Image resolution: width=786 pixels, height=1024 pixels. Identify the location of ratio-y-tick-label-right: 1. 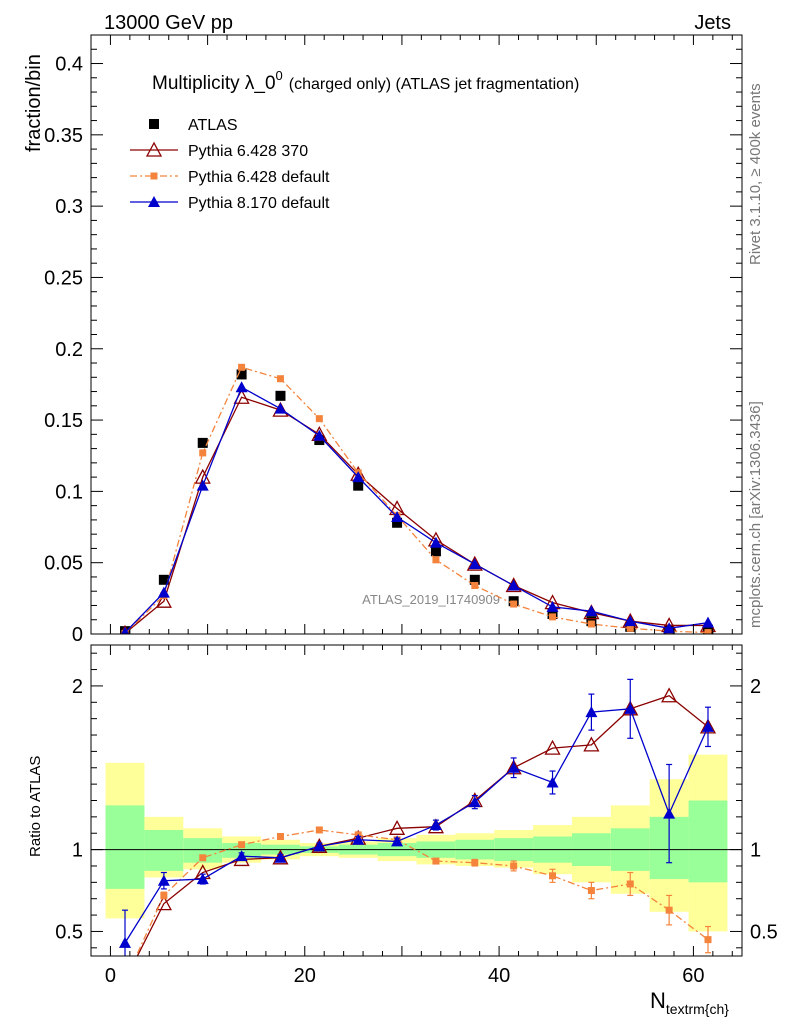
(755, 851).